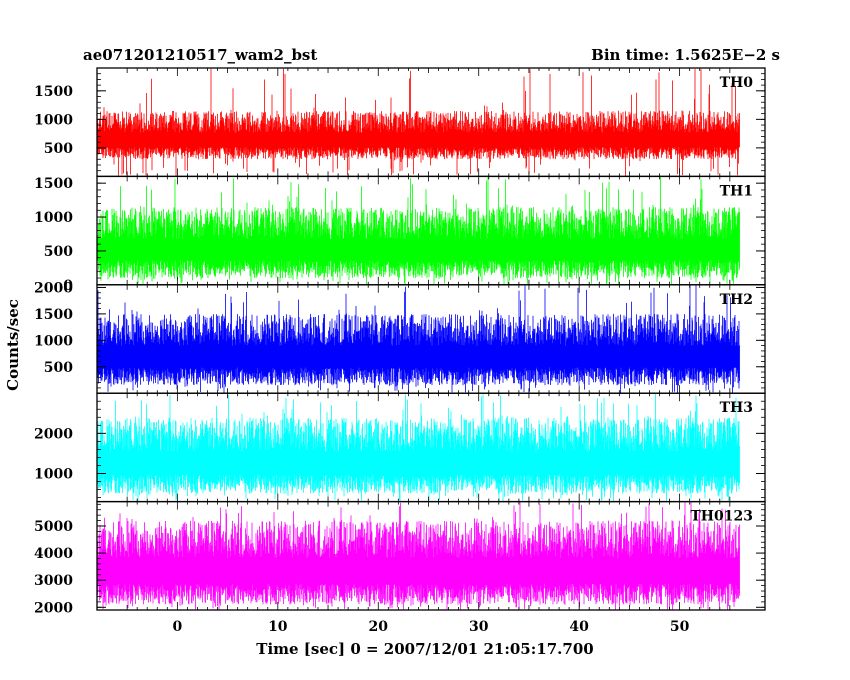 Image resolution: width=850 pixels, height=680 pixels. I want to click on panel-label-th1: TH1, so click(736, 191).